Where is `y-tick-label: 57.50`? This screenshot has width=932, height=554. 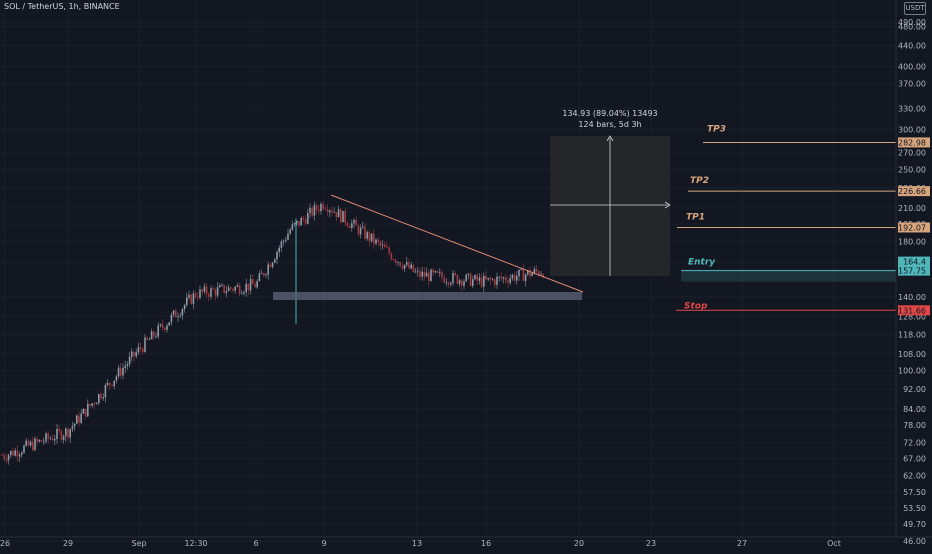
y-tick-label: 57.50 is located at coordinates (914, 492).